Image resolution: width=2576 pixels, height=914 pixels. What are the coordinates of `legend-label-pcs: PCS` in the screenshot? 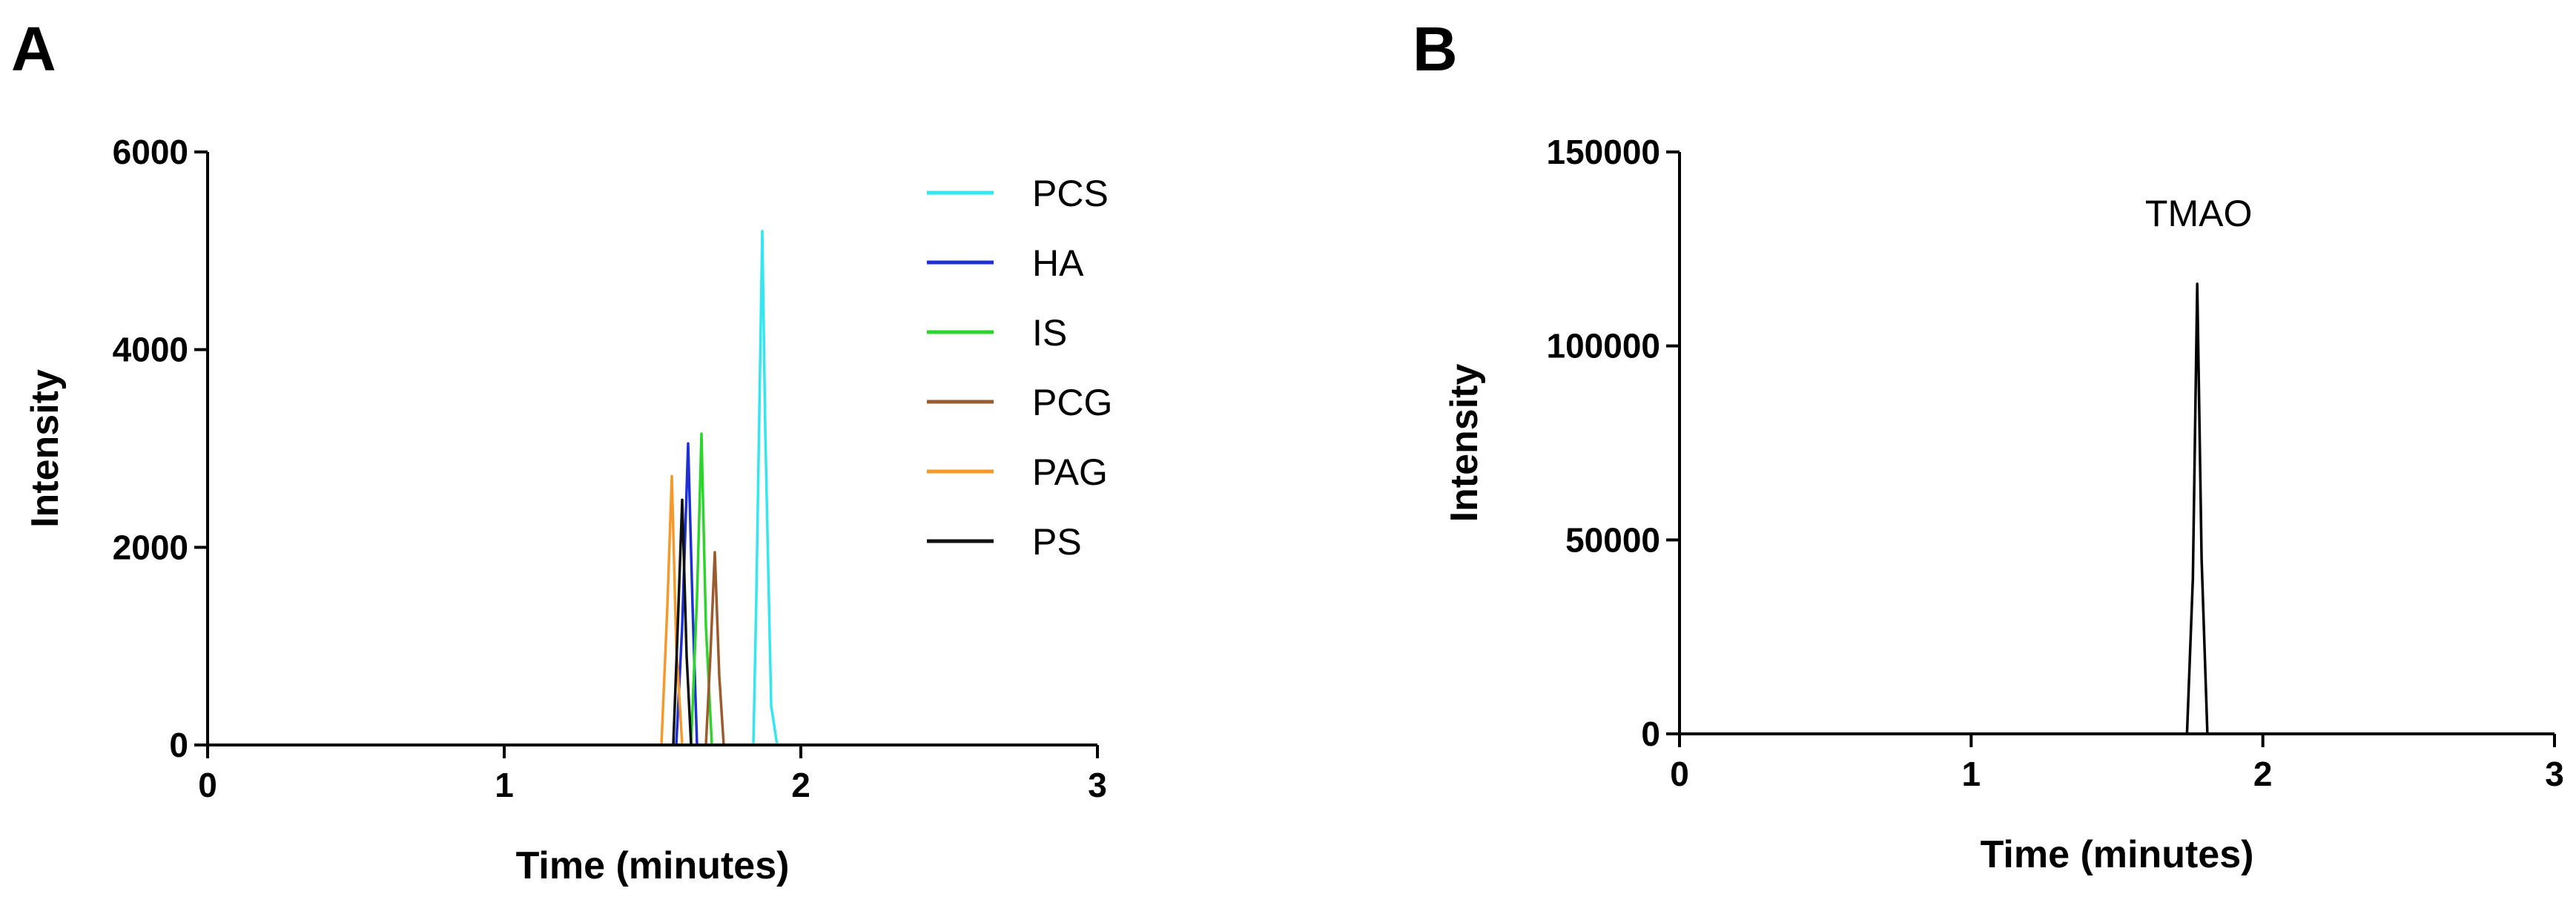 It's located at (1070, 193).